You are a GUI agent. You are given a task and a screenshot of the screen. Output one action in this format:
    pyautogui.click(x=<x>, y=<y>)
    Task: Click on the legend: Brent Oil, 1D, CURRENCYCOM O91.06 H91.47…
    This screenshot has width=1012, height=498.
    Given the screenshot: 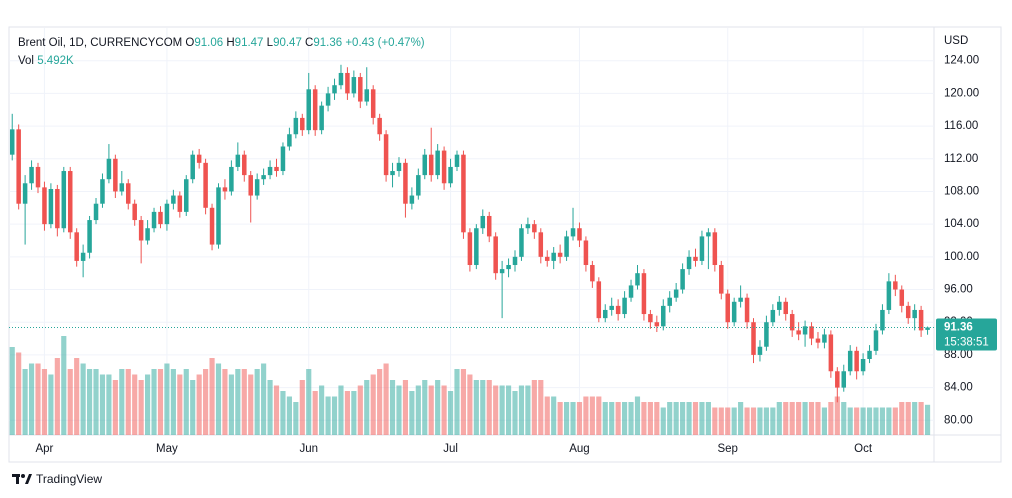 What is the action you would take?
    pyautogui.click(x=221, y=52)
    